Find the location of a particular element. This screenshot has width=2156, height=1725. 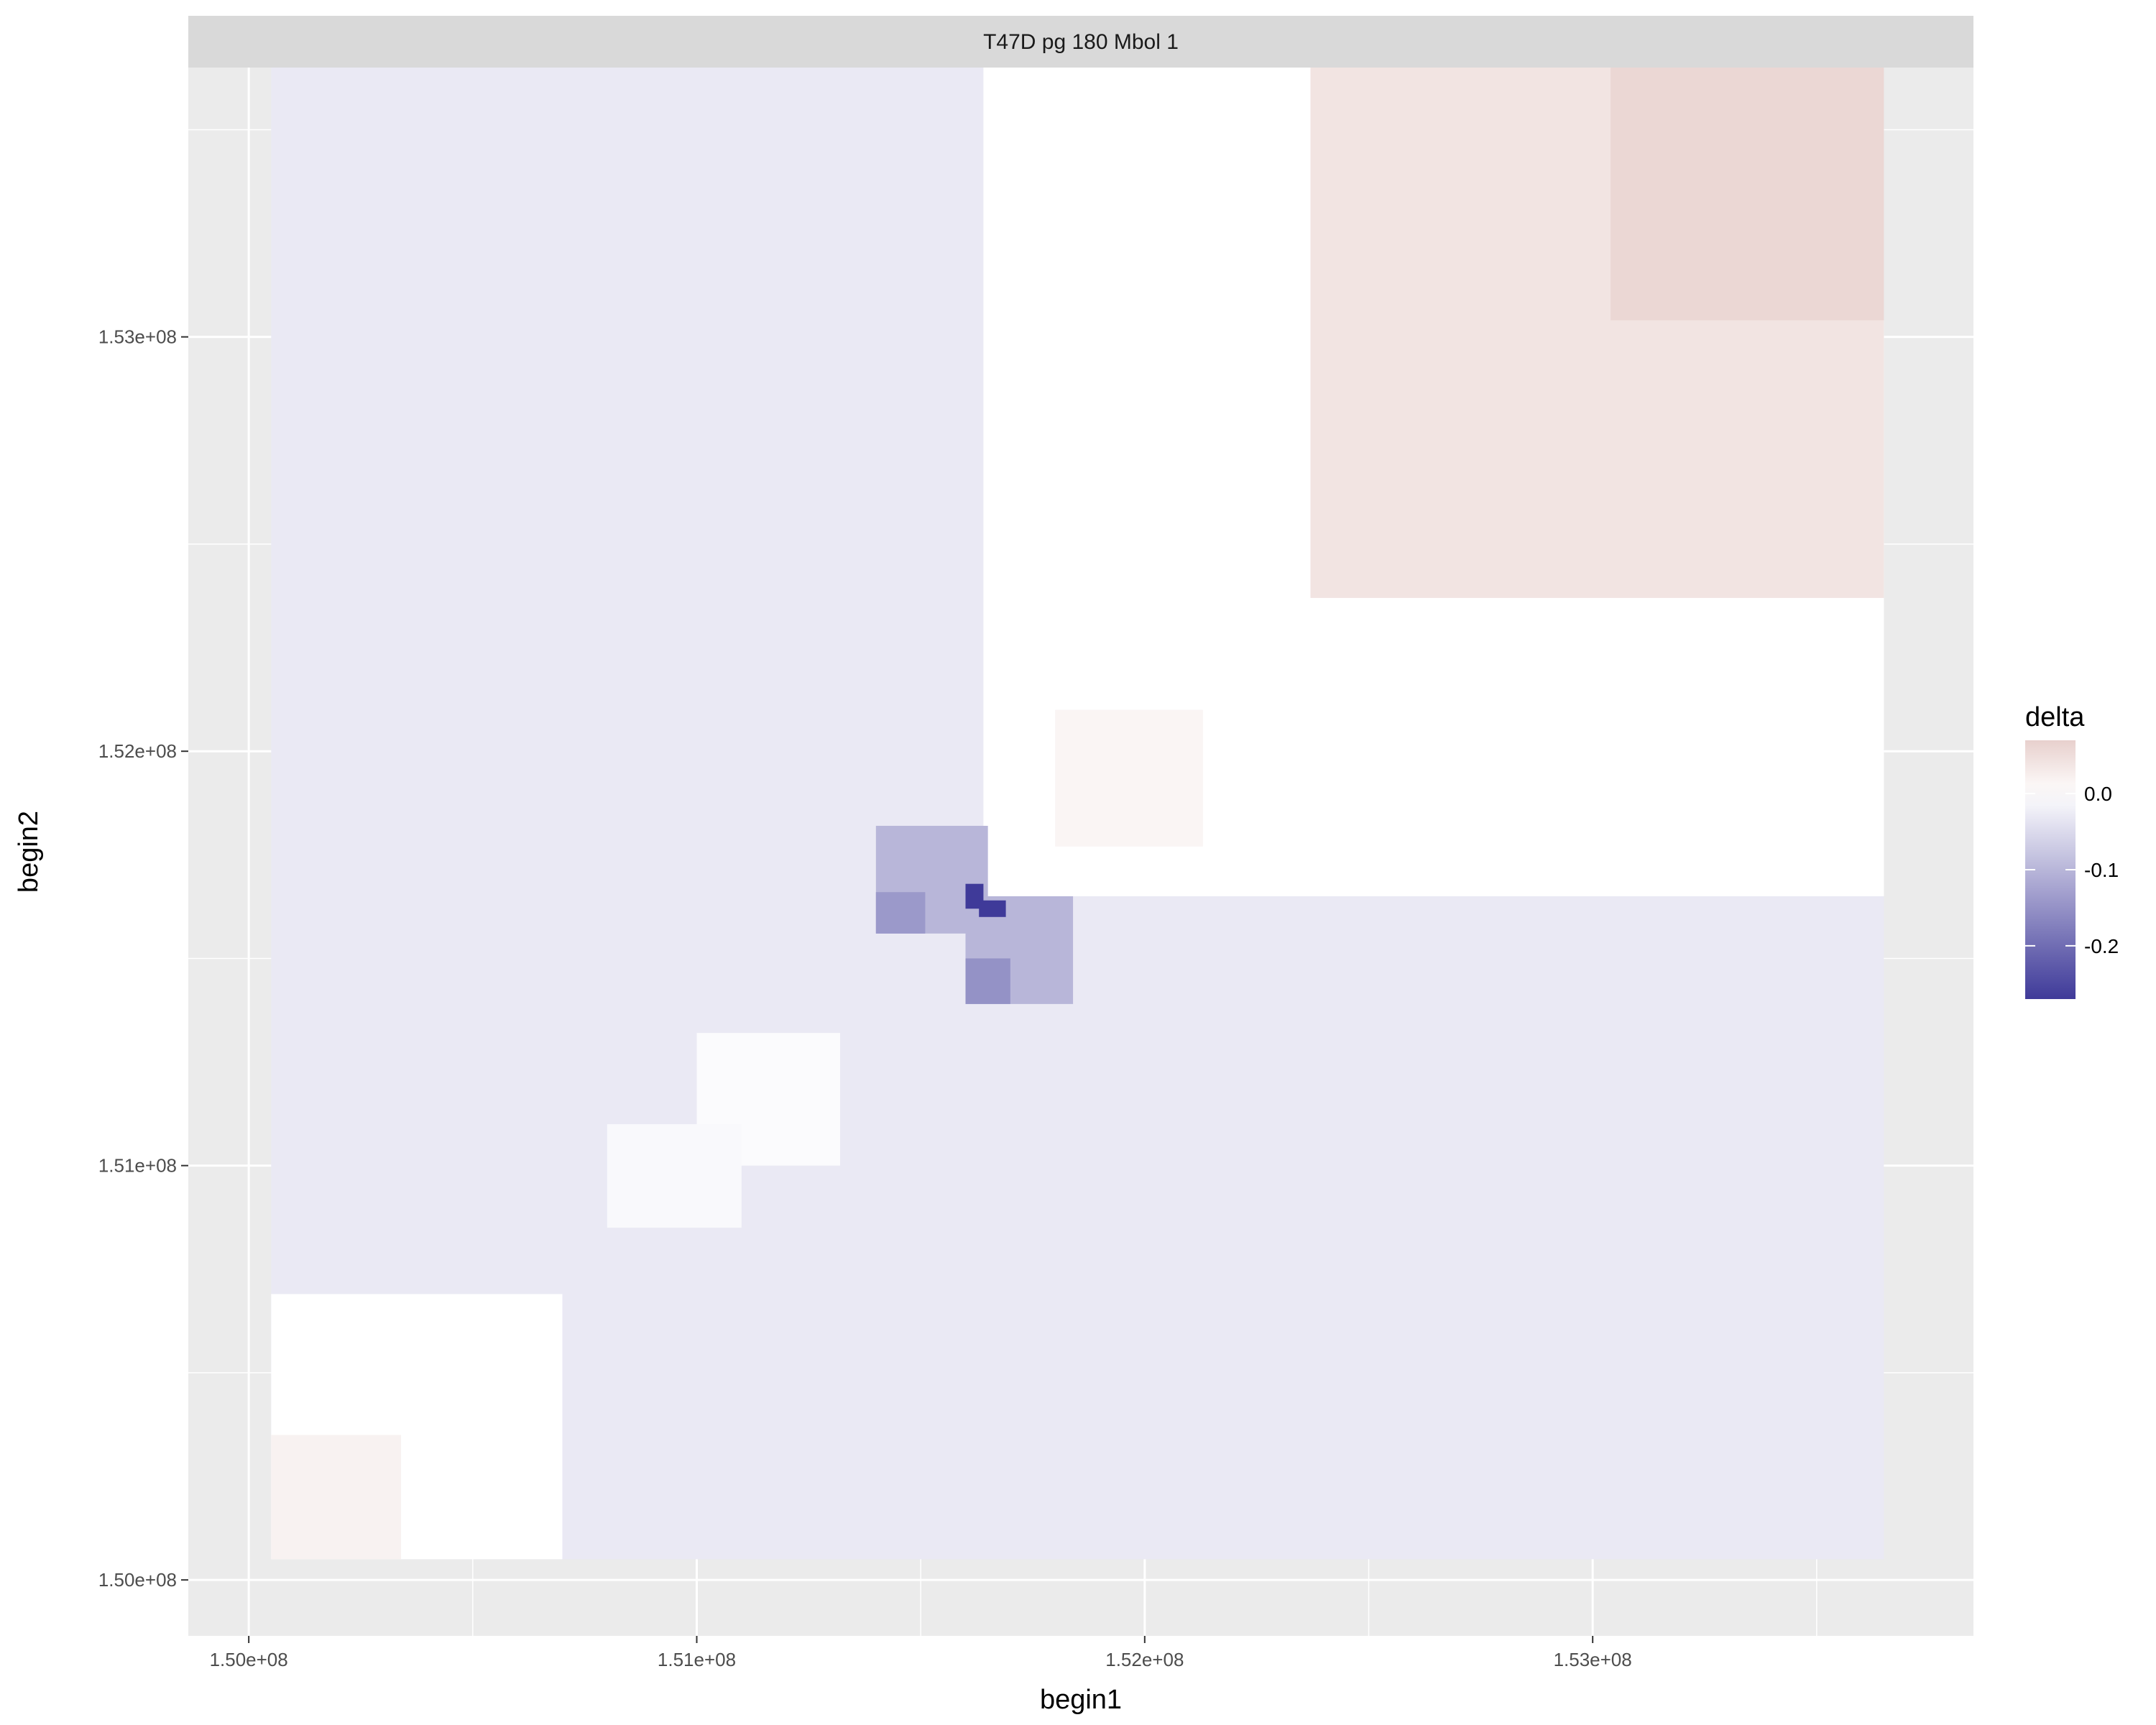

legend: delta 0.0 -0.1 -0.2 is located at coordinates (2072, 850).